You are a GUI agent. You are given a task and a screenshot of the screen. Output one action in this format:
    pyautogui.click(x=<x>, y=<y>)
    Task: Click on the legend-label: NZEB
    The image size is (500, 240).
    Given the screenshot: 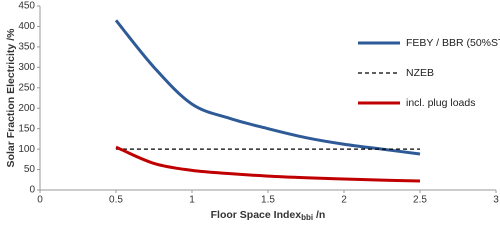 What is the action you would take?
    pyautogui.click(x=420, y=73)
    